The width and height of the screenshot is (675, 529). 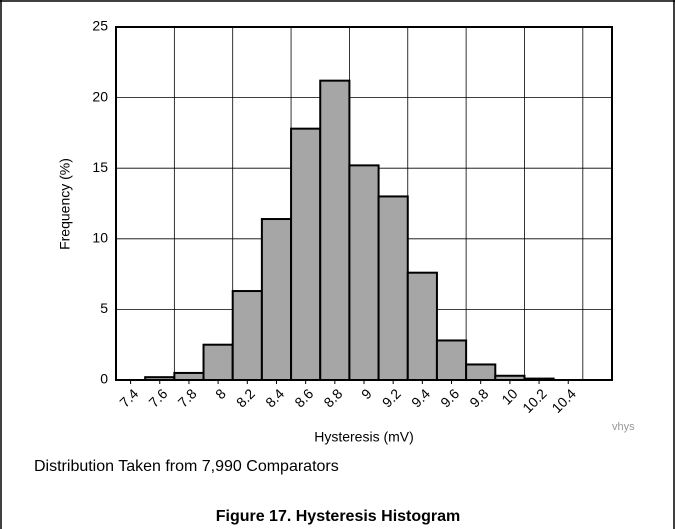 I want to click on x-tick-label: 10, so click(x=509, y=396).